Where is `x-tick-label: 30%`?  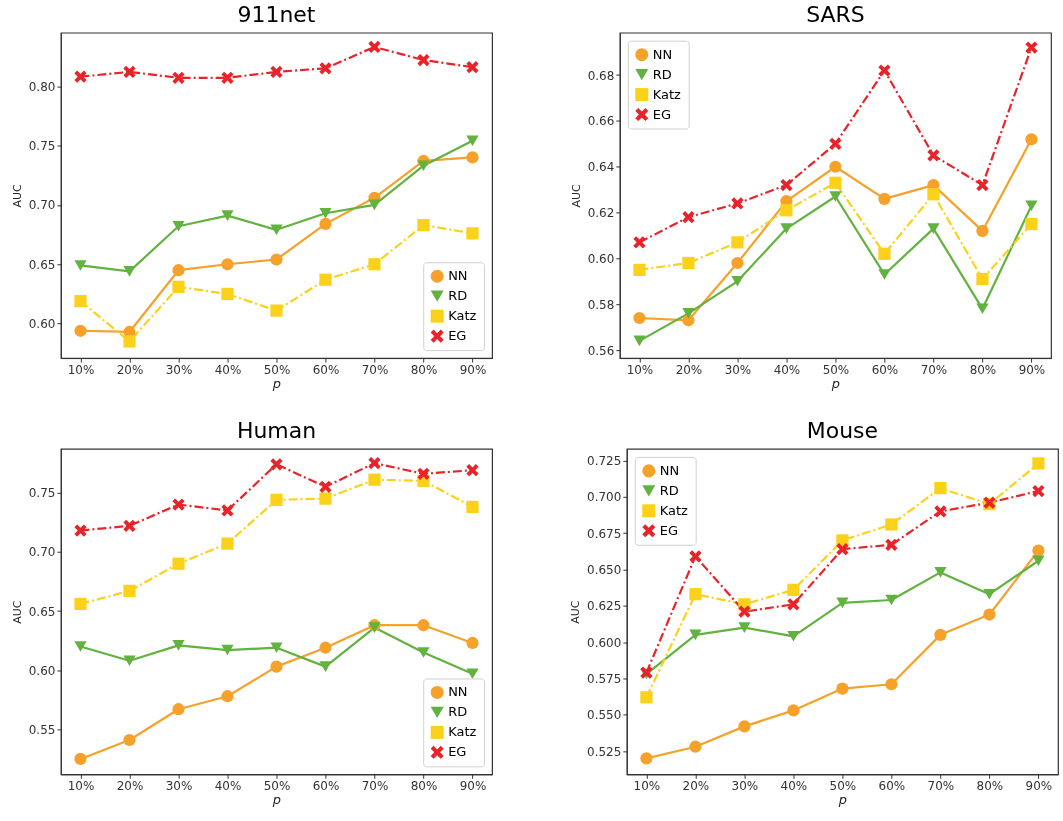 x-tick-label: 30% is located at coordinates (179, 785).